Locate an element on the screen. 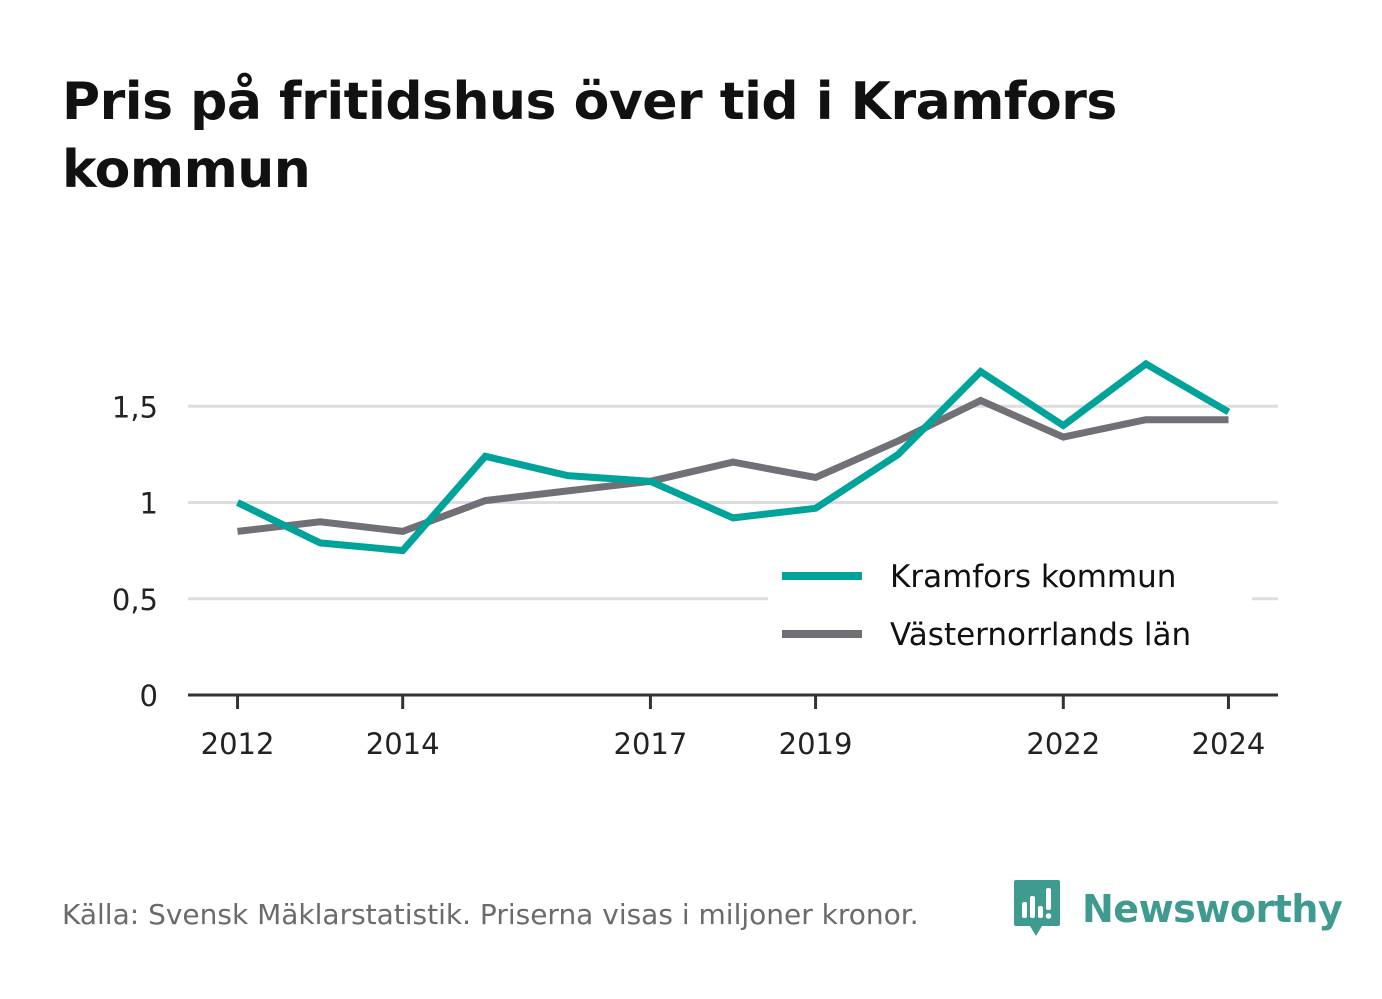 The height and width of the screenshot is (999, 1382). legend-label: Kramfors kommun is located at coordinates (1033, 577).